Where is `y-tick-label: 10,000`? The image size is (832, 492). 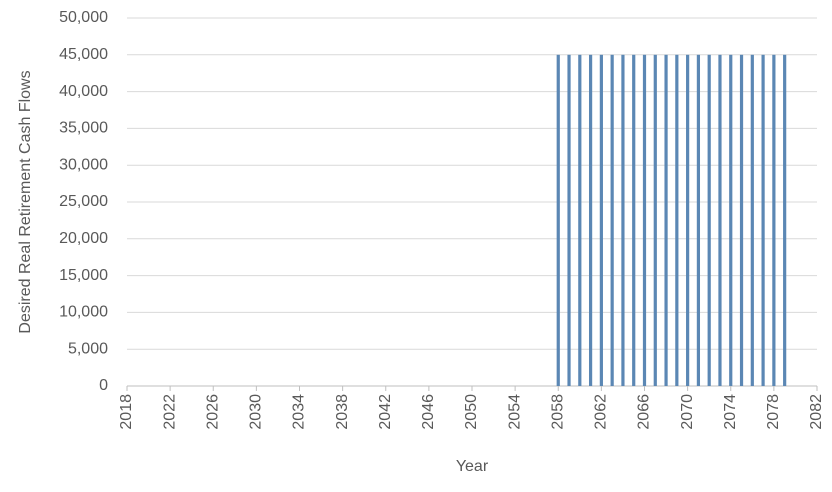 y-tick-label: 10,000 is located at coordinates (83, 312).